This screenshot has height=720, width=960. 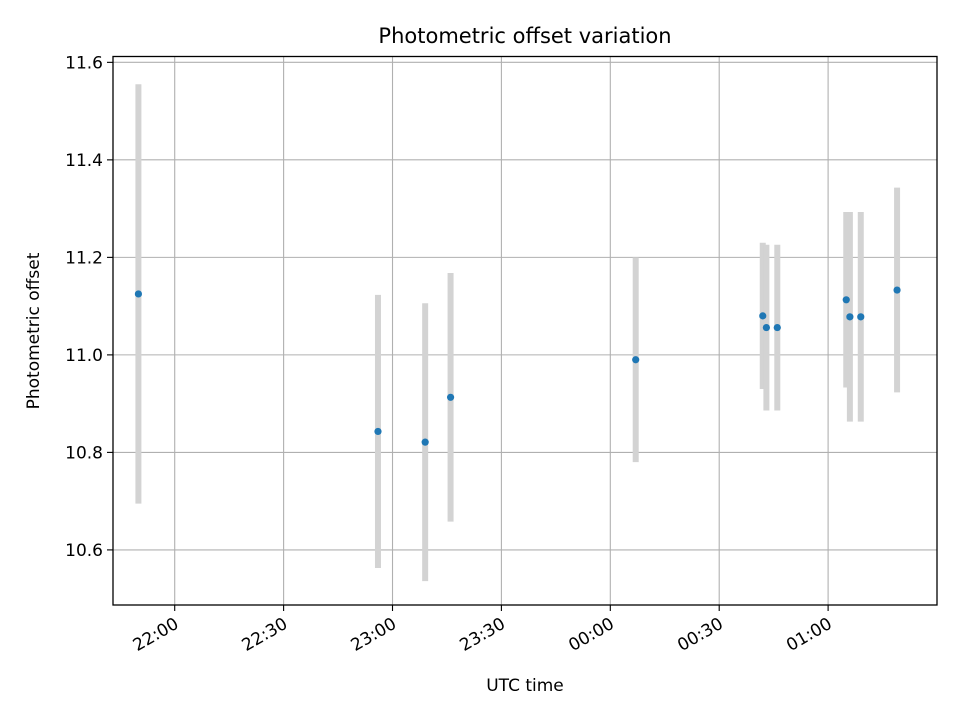 What do you see at coordinates (84, 258) in the screenshot?
I see `y-tick-label: 11.2` at bounding box center [84, 258].